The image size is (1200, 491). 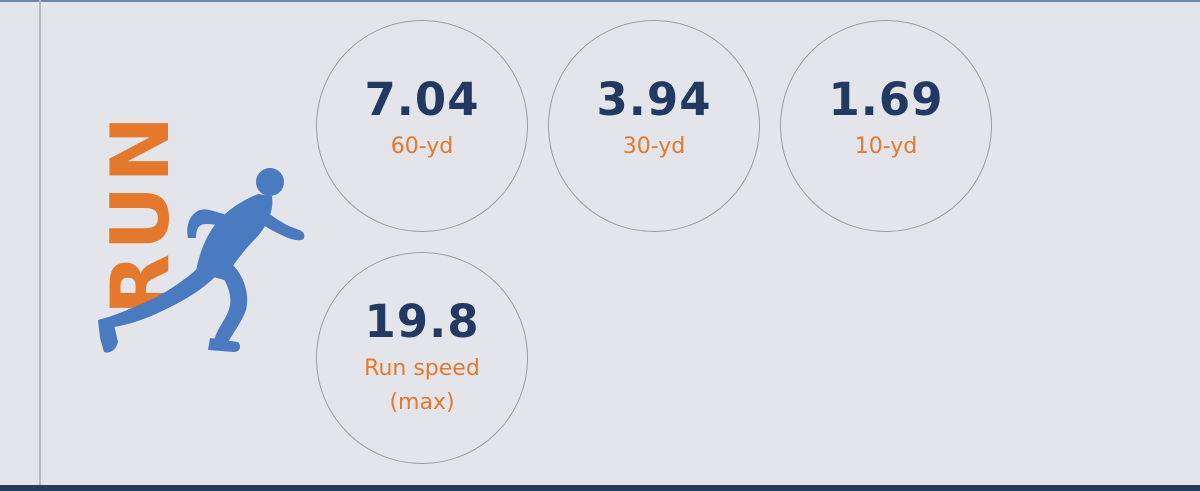 What do you see at coordinates (422, 321) in the screenshot?
I see `stat-value: 19.8` at bounding box center [422, 321].